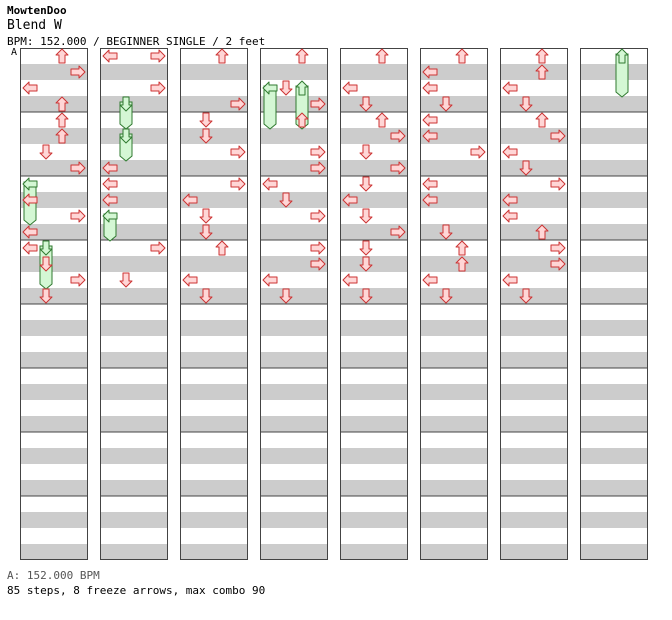 The image size is (672, 620). Describe the element at coordinates (136, 41) in the screenshot. I see `chart-info: BPM: 152.000 / BEGINNER SINGLE / 2 feet` at that location.